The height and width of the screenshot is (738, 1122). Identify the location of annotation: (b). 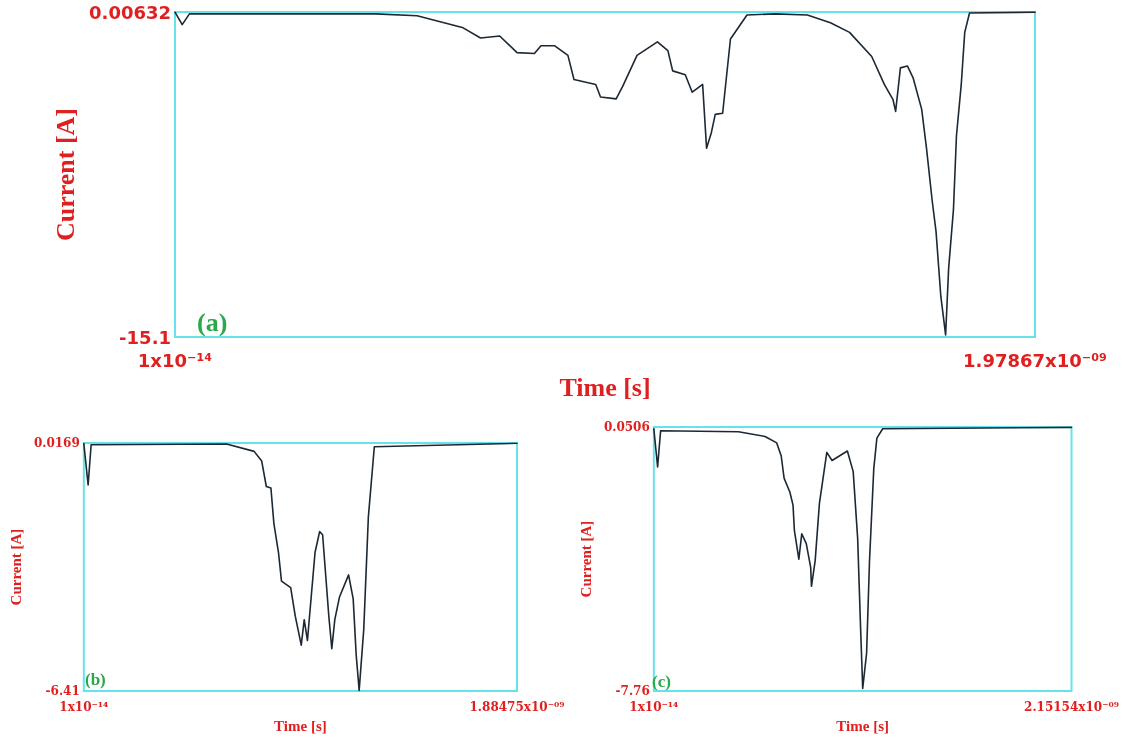
(95, 679).